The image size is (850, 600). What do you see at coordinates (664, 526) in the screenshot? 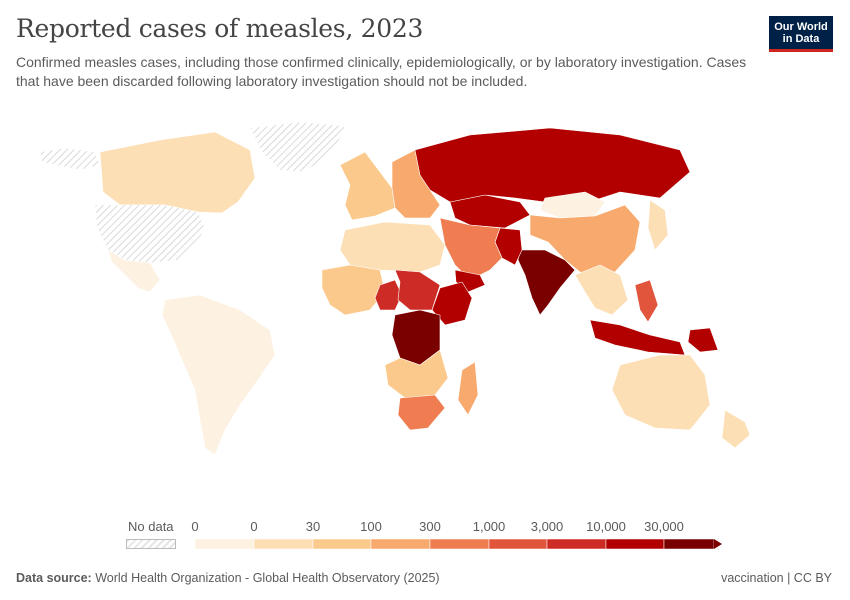
I see `legend-tick-label: 30,000` at bounding box center [664, 526].